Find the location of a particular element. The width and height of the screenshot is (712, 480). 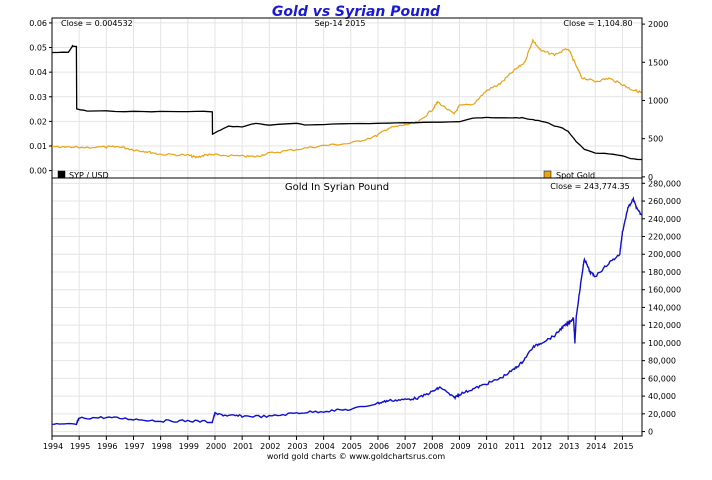

bottom-right-tick-label: 140,000 is located at coordinates (664, 307).